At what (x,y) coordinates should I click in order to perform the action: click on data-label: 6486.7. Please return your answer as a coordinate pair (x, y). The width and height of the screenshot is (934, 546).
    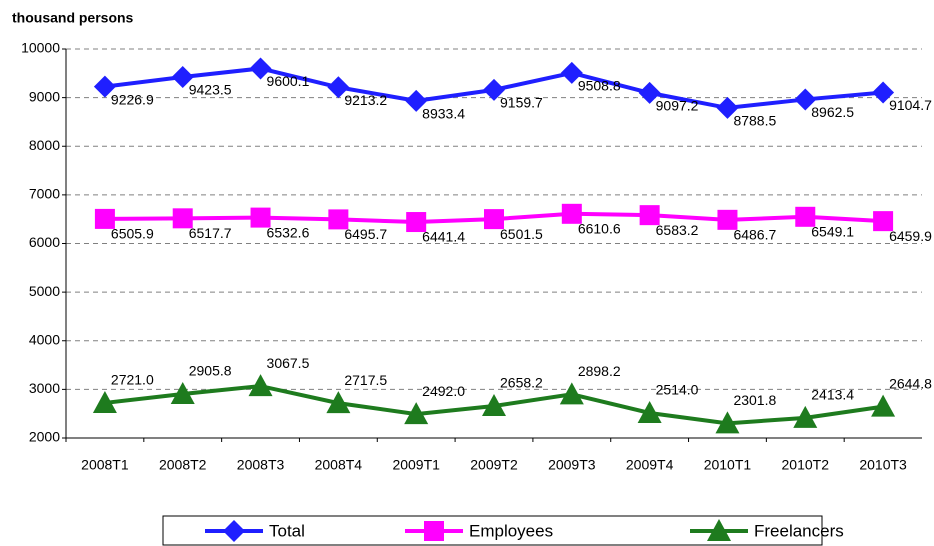
    Looking at the image, I should click on (754, 235).